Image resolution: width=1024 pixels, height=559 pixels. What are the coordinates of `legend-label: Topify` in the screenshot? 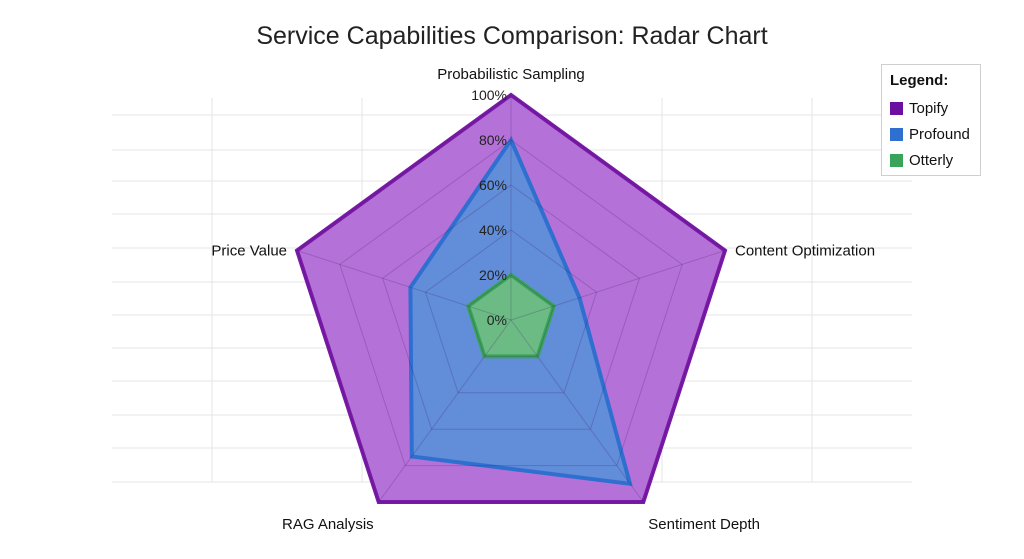 It's located at (929, 108).